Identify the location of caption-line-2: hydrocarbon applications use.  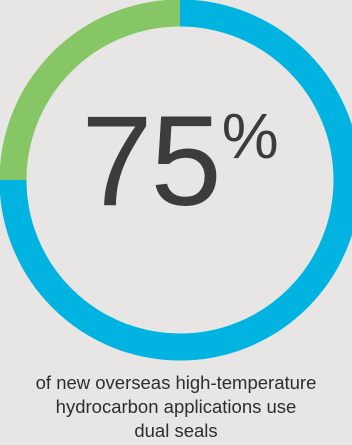
(176, 406).